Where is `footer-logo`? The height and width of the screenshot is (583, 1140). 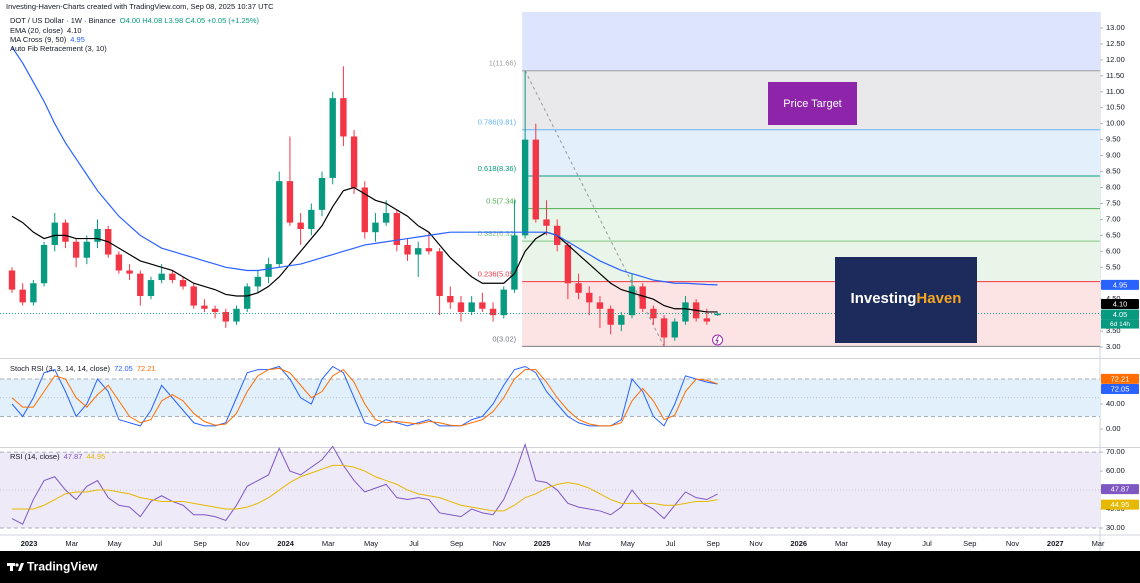 footer-logo is located at coordinates (15, 567).